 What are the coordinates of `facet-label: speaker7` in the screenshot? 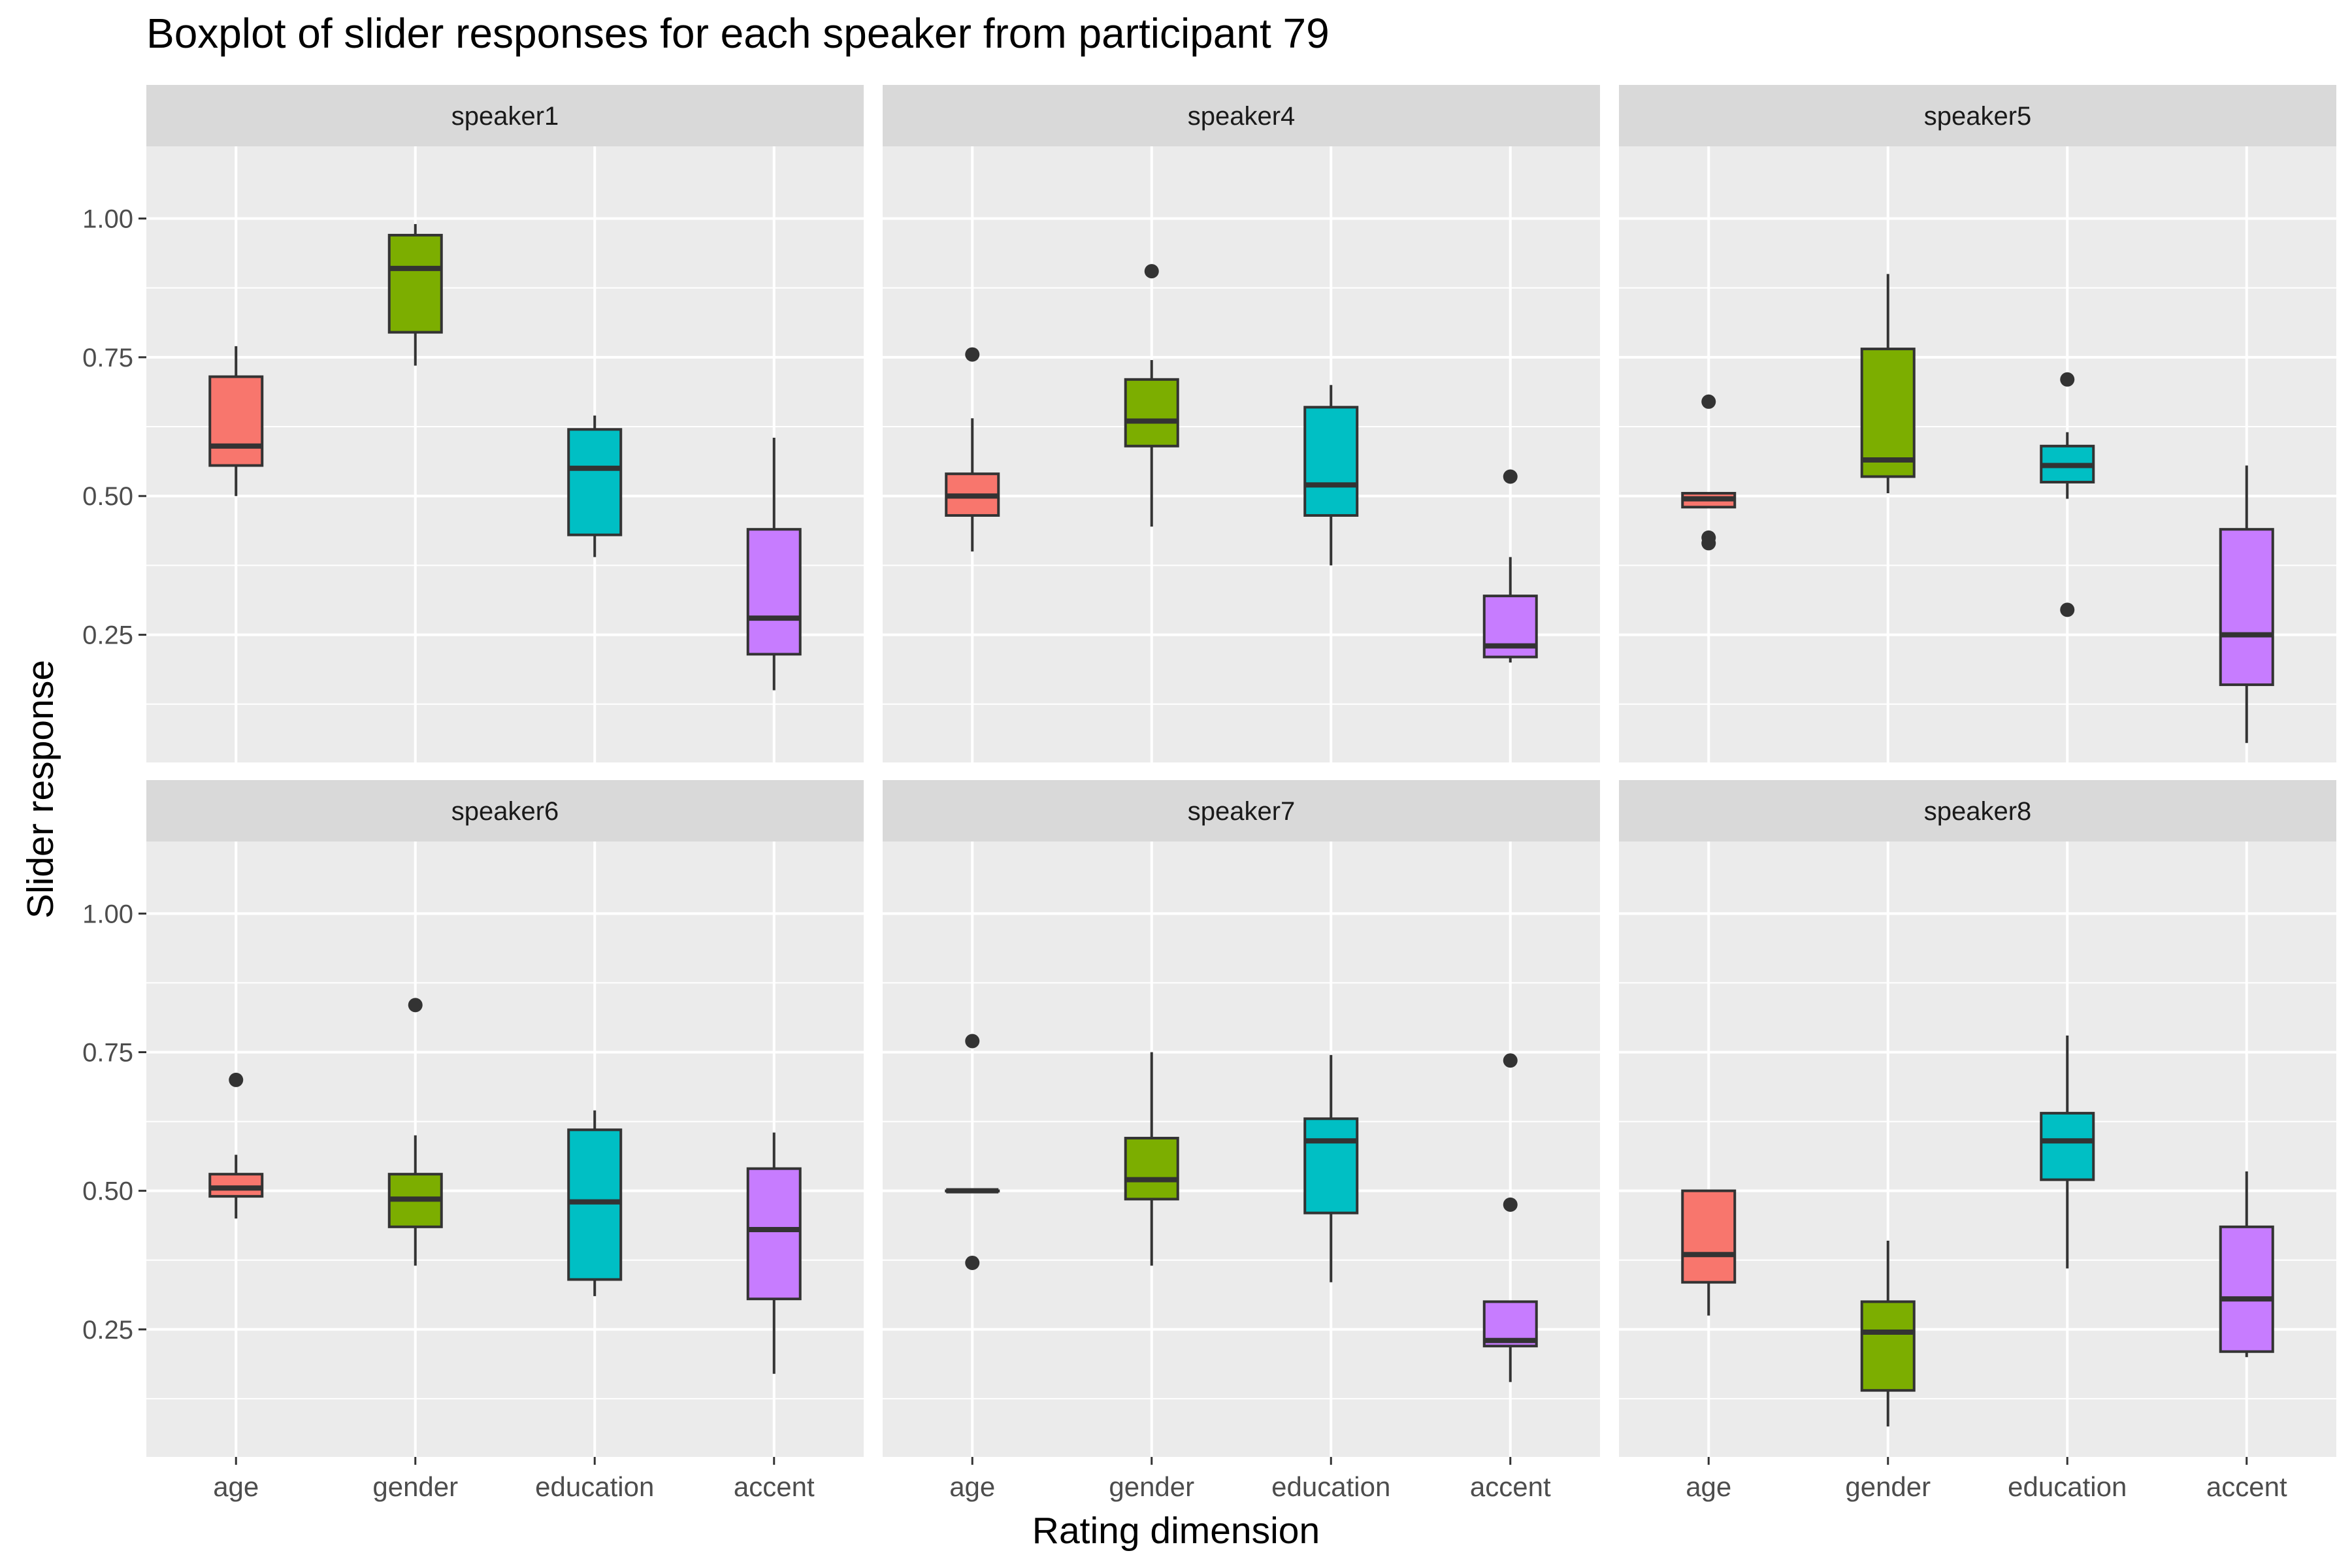 It's located at (1242, 811).